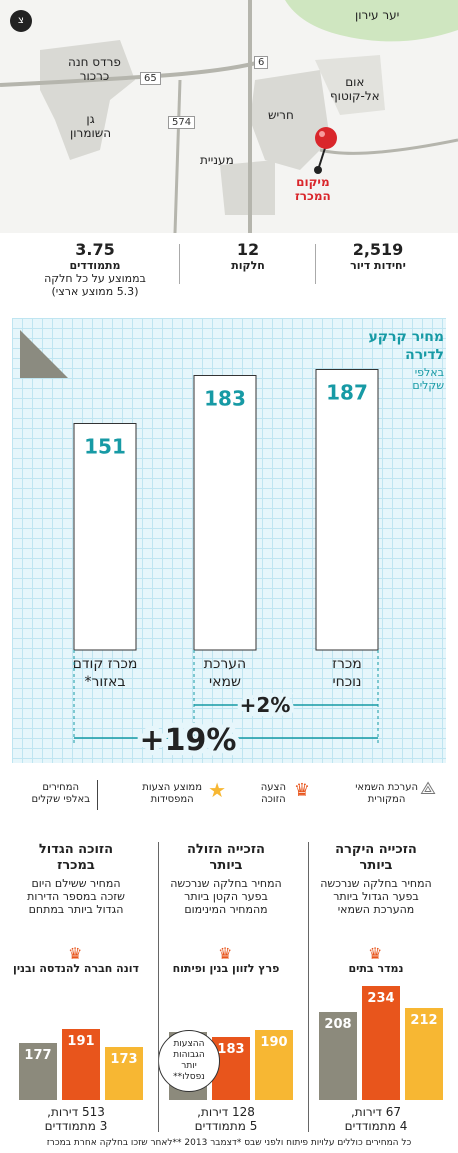  What do you see at coordinates (217, 790) in the screenshot?
I see `star-icon: ★` at bounding box center [217, 790].